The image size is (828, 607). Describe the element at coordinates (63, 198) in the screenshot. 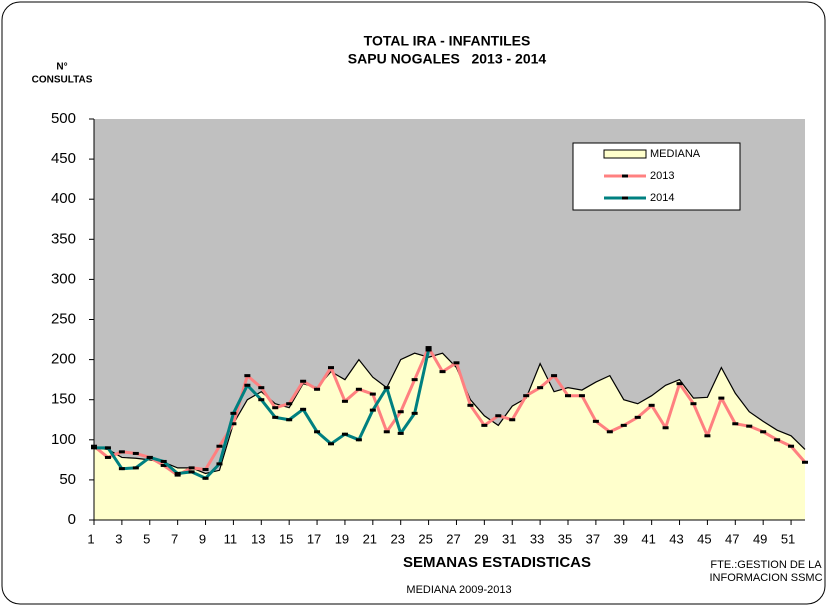

I see `y-tick-label: 400` at that location.